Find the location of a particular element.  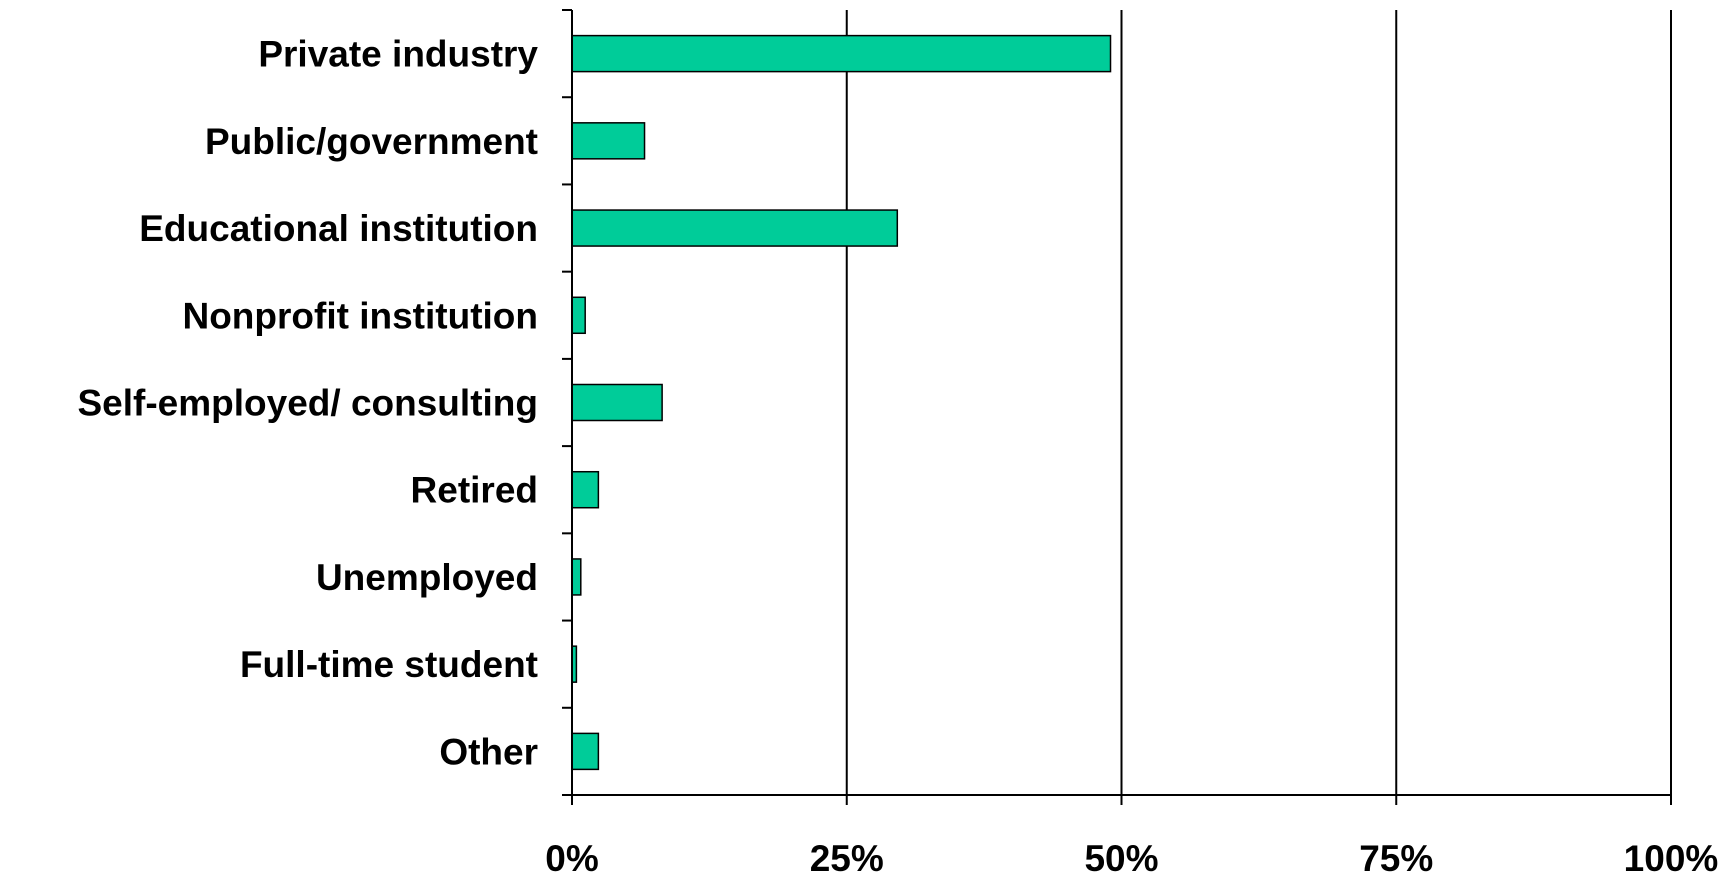

category-label: Private industry is located at coordinates (398, 54).